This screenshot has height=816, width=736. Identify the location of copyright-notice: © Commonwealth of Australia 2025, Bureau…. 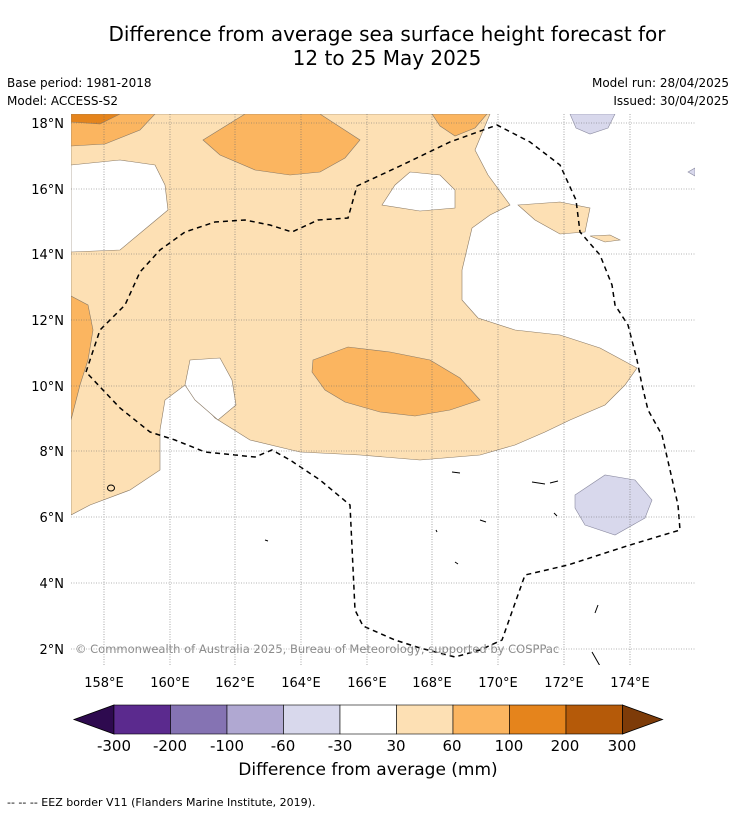
(317, 649).